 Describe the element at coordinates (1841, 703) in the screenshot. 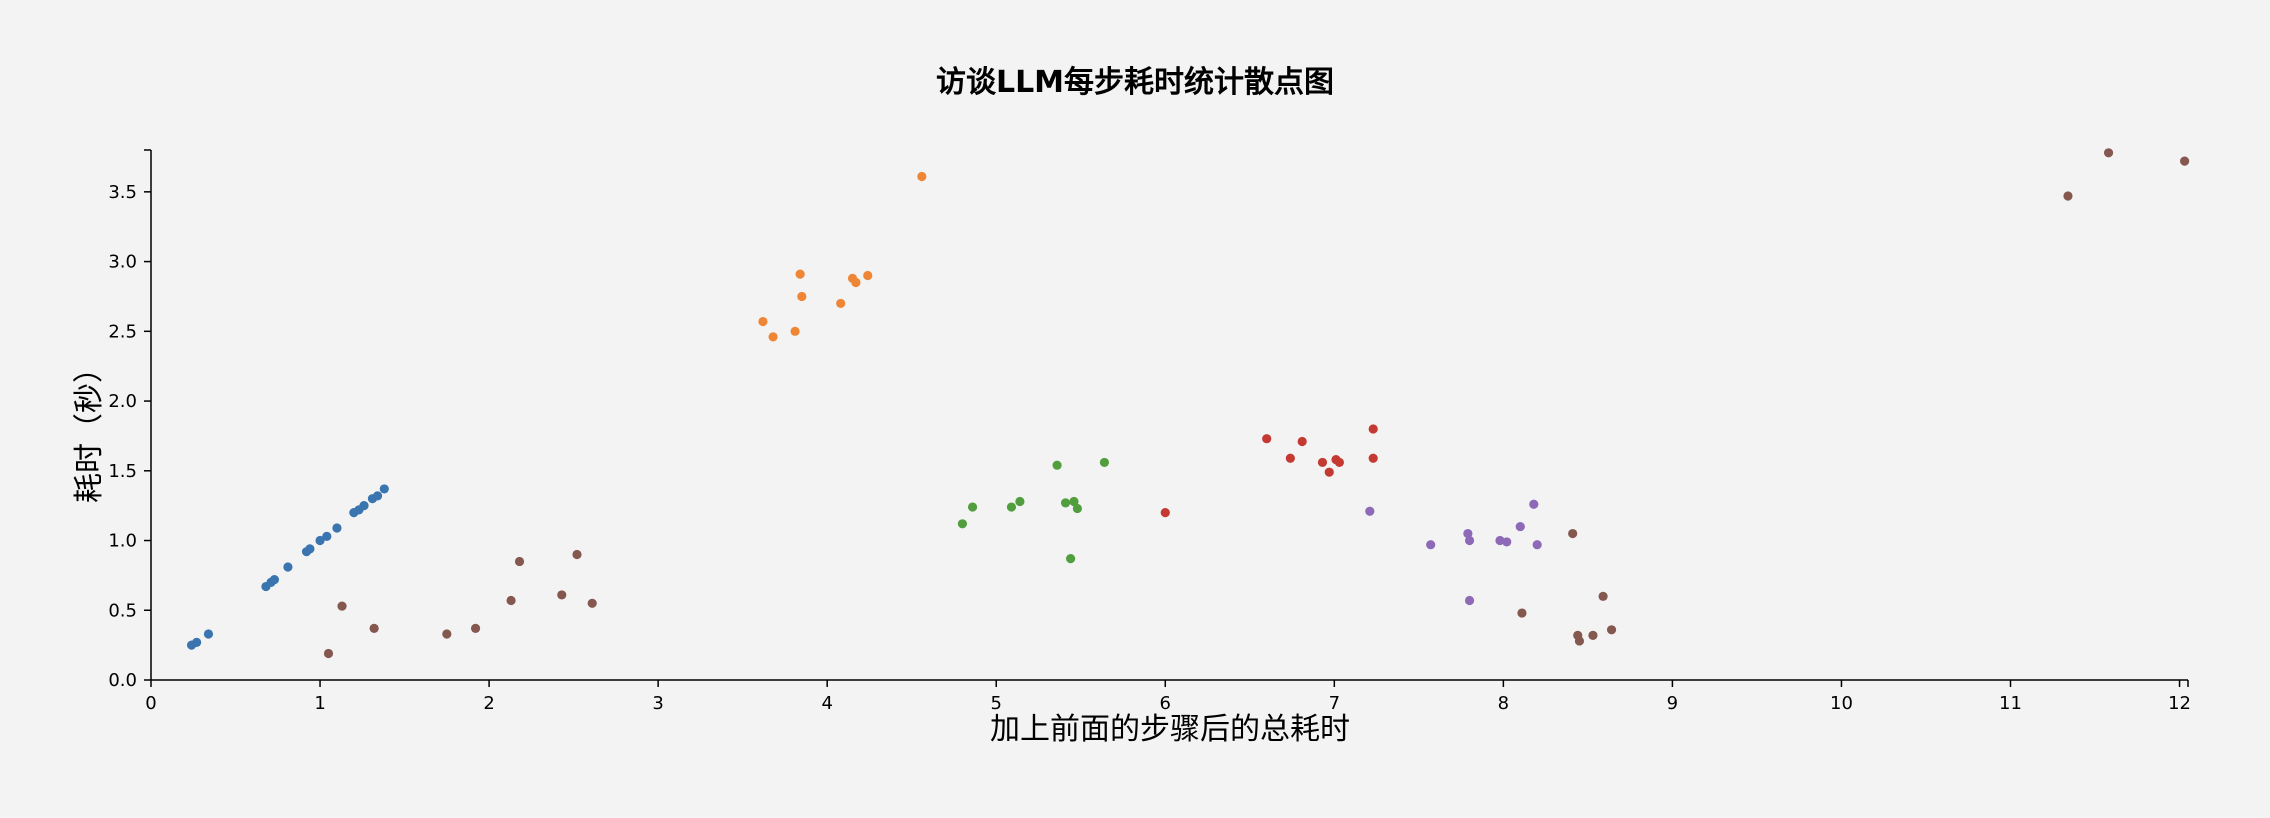

I see `x-tick-label: 10` at that location.